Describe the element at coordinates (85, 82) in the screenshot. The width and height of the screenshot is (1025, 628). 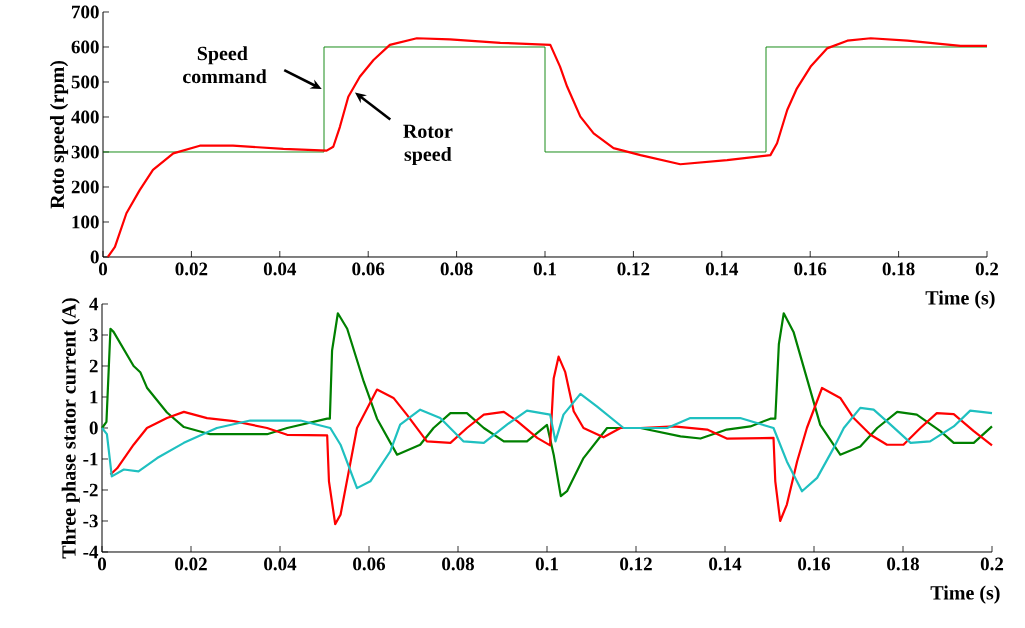
I see `y-tick-label: 500` at that location.